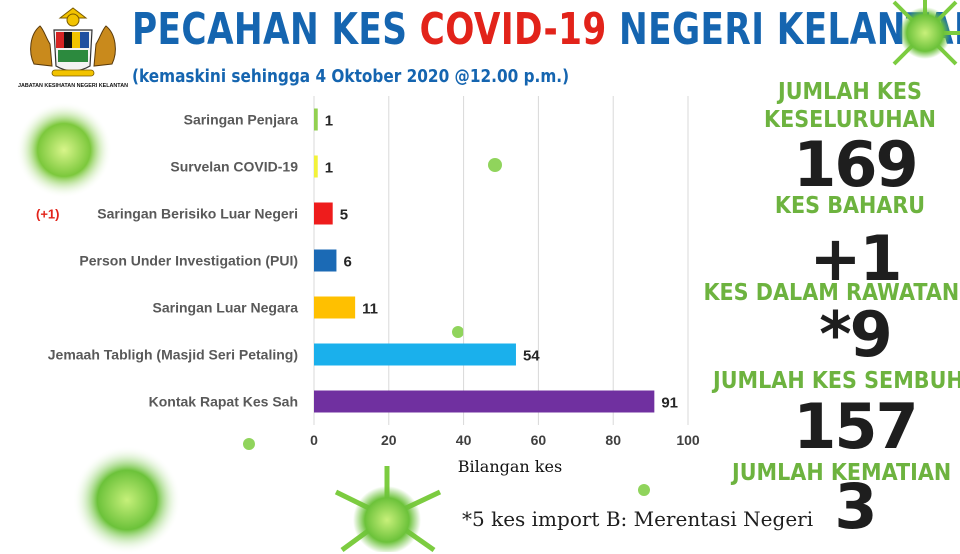 The width and height of the screenshot is (960, 554). Describe the element at coordinates (855, 506) in the screenshot. I see `stat-value-deaths: 3` at that location.